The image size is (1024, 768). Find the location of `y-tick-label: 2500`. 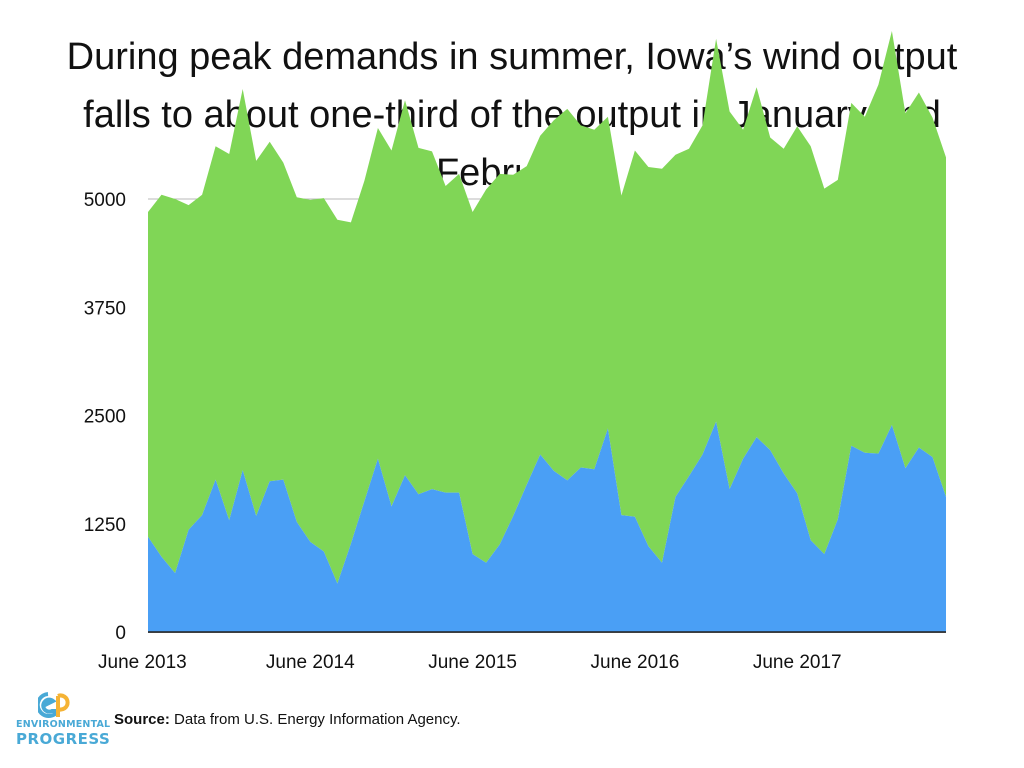

y-tick-label: 2500 is located at coordinates (105, 417).